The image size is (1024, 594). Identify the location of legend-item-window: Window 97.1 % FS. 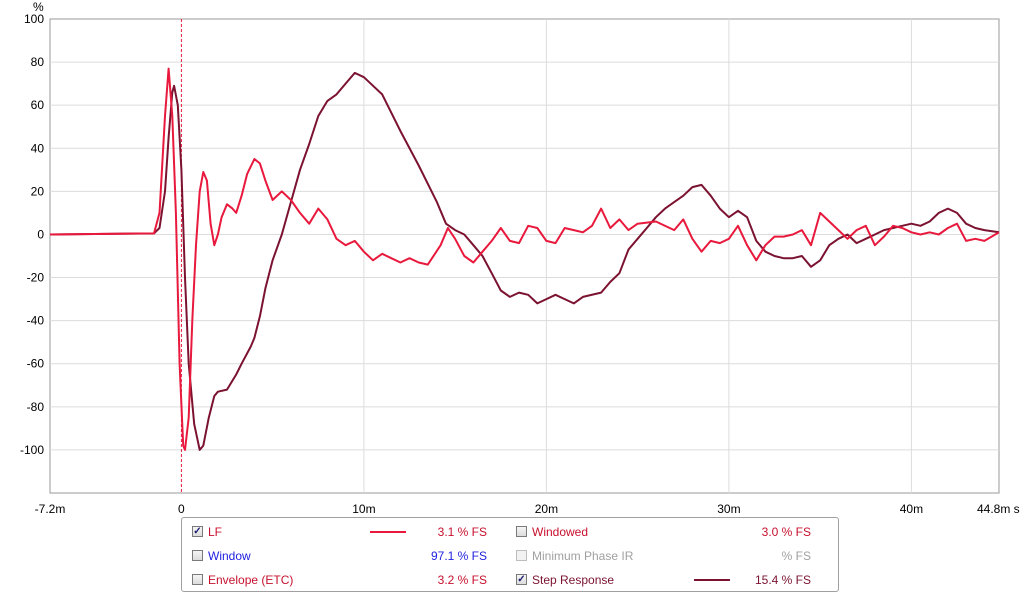
(347, 556).